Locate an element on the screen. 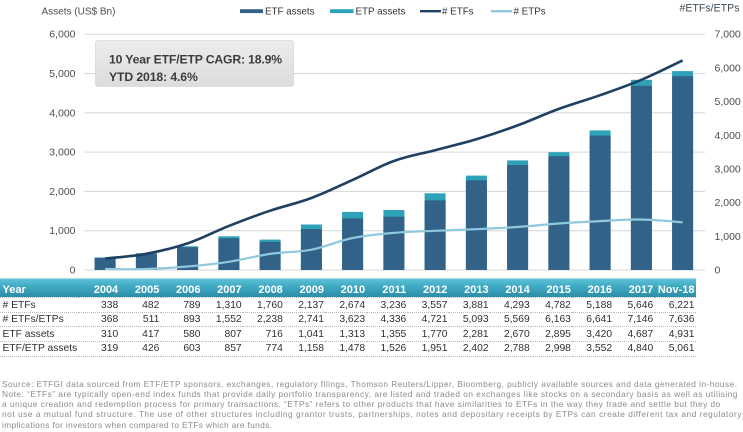  svg-text: 10 Year ETF/ETP CAGR: 18.9% is located at coordinates (195, 60).